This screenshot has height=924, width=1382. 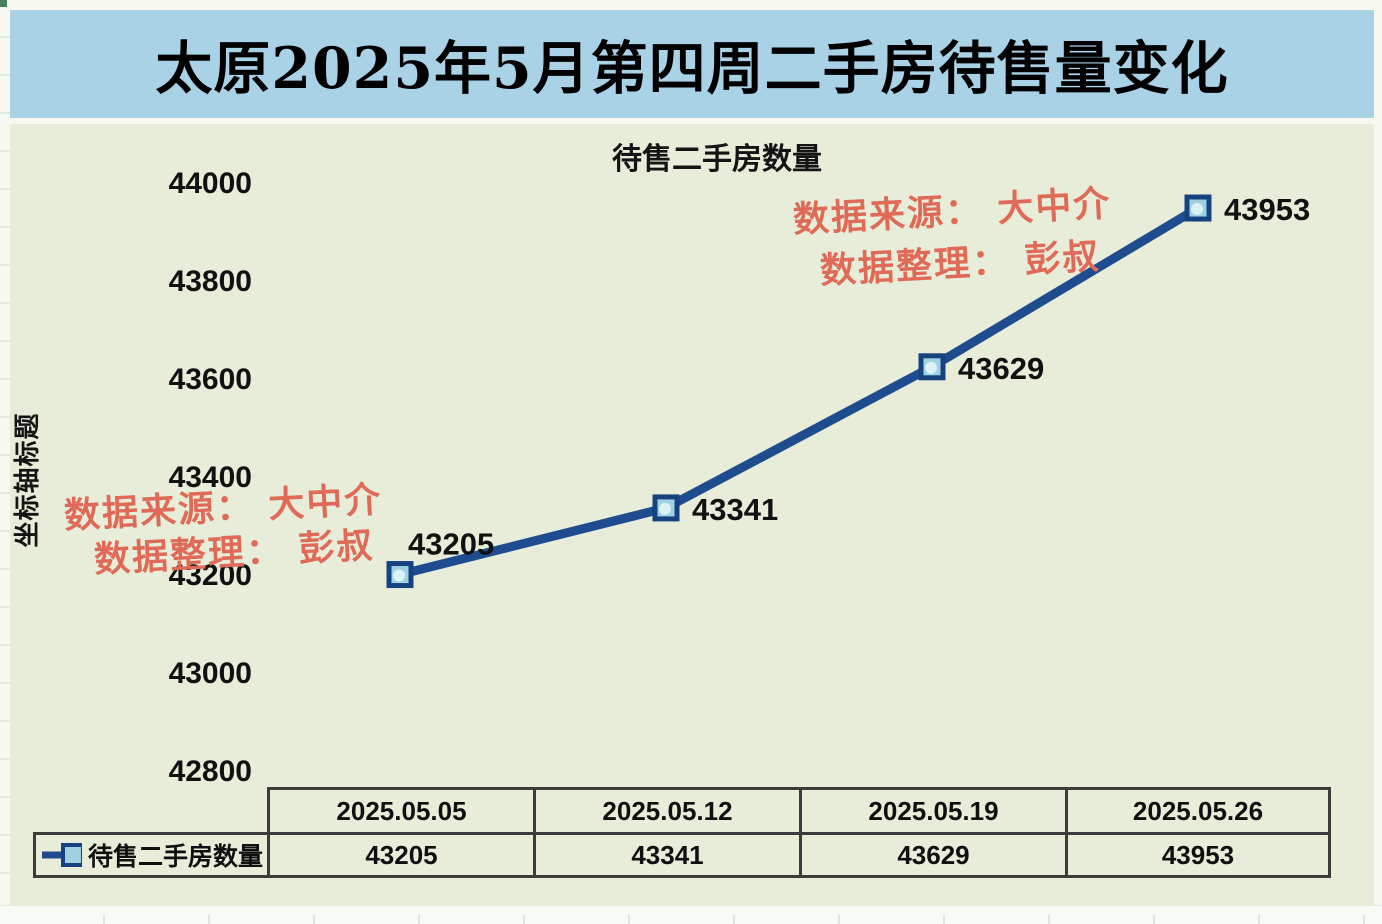 What do you see at coordinates (717, 159) in the screenshot?
I see `chart-title: 待售二手房数量` at bounding box center [717, 159].